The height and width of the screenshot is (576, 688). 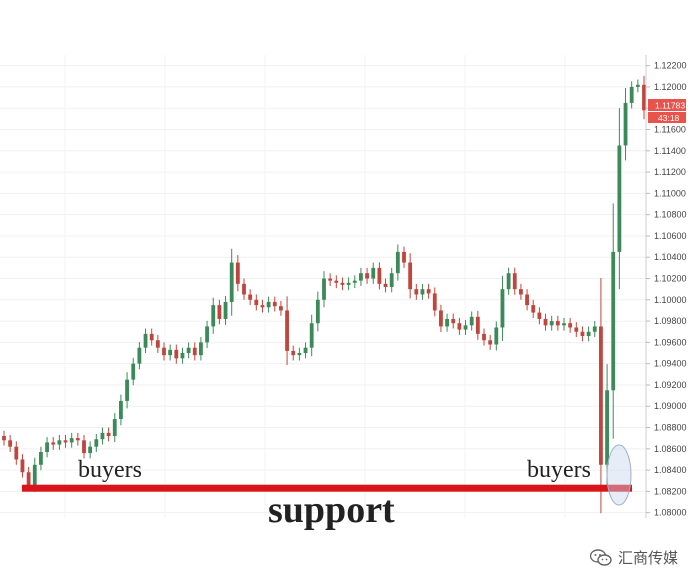 What do you see at coordinates (670, 172) in the screenshot?
I see `y-tick-label: 1.11200` at bounding box center [670, 172].